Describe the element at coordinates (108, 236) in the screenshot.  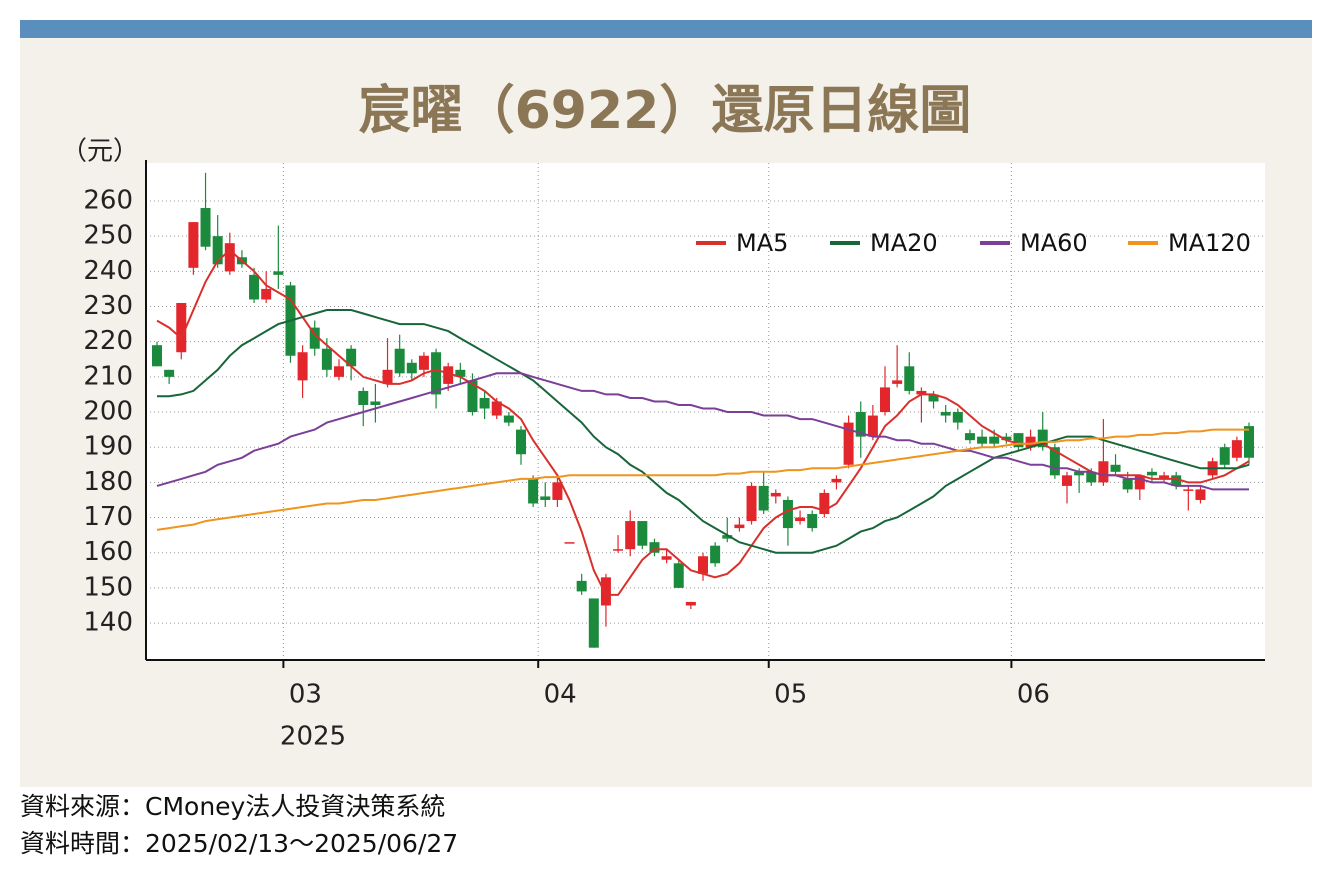
I see `y-tick-label: 250` at that location.